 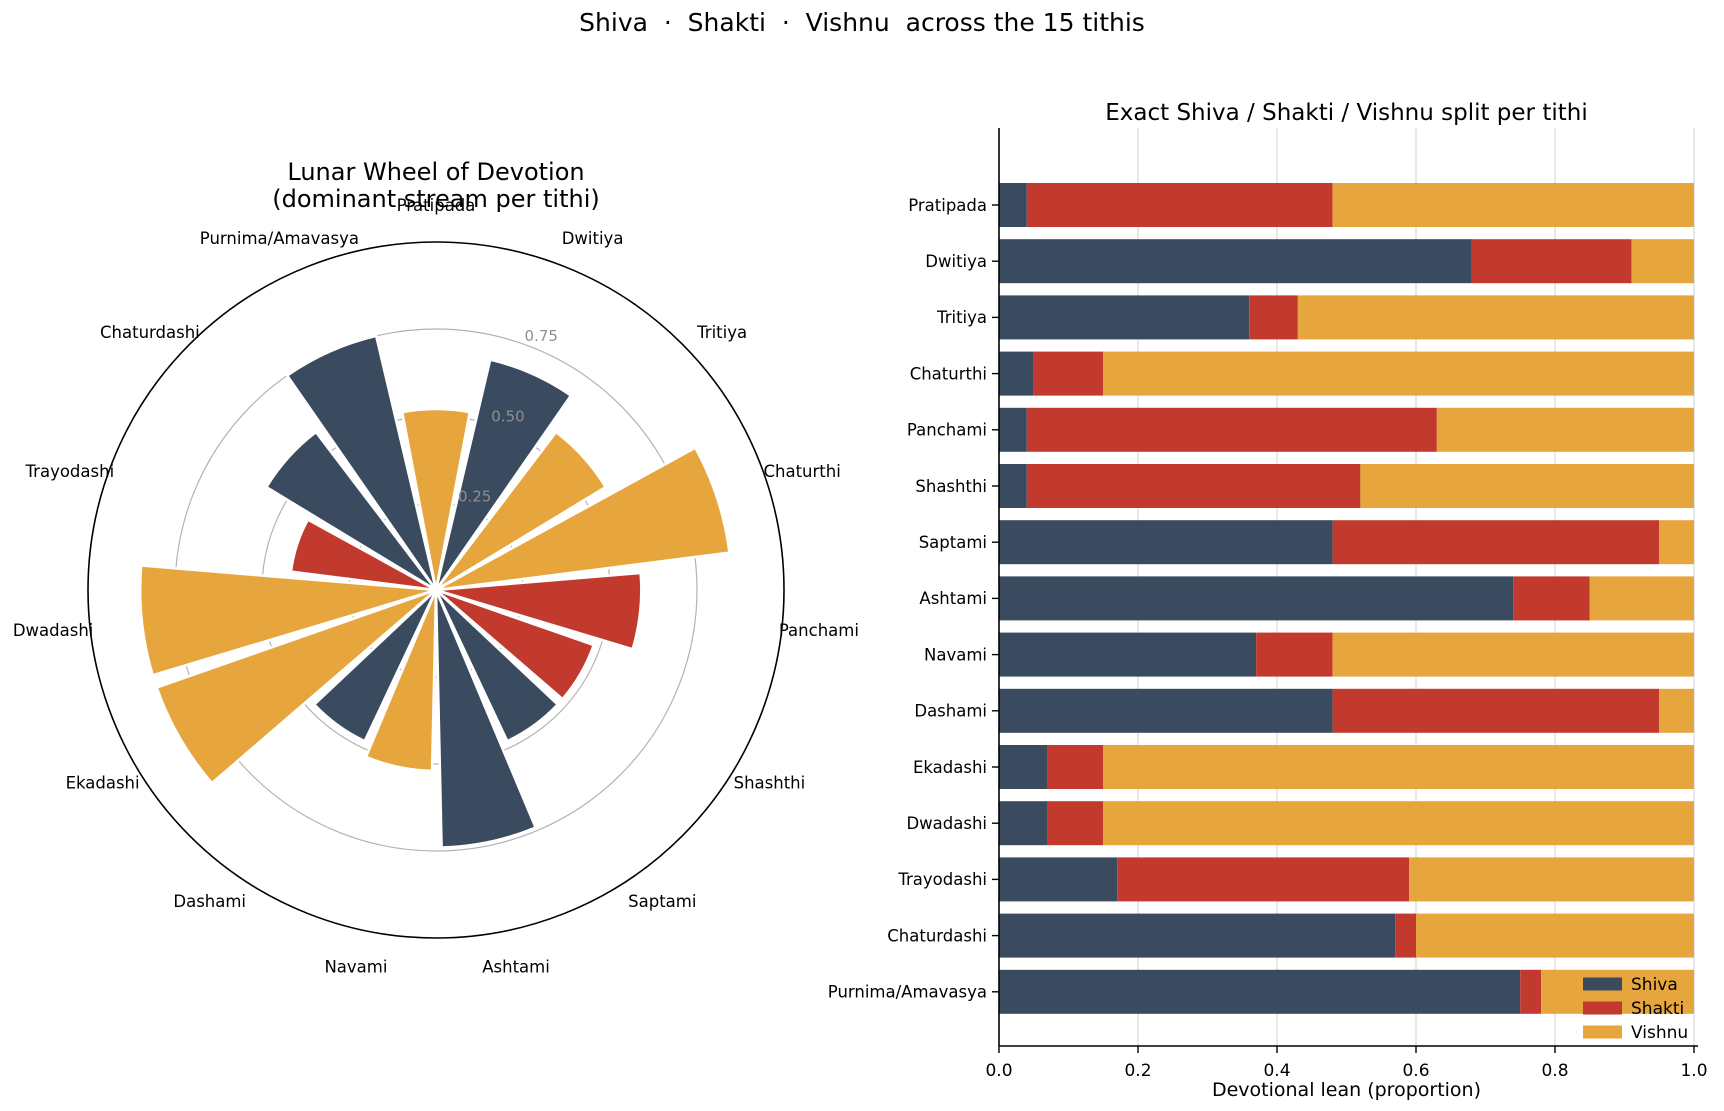 I want to click on x-tick-label: 0.4, so click(x=1276, y=1071).